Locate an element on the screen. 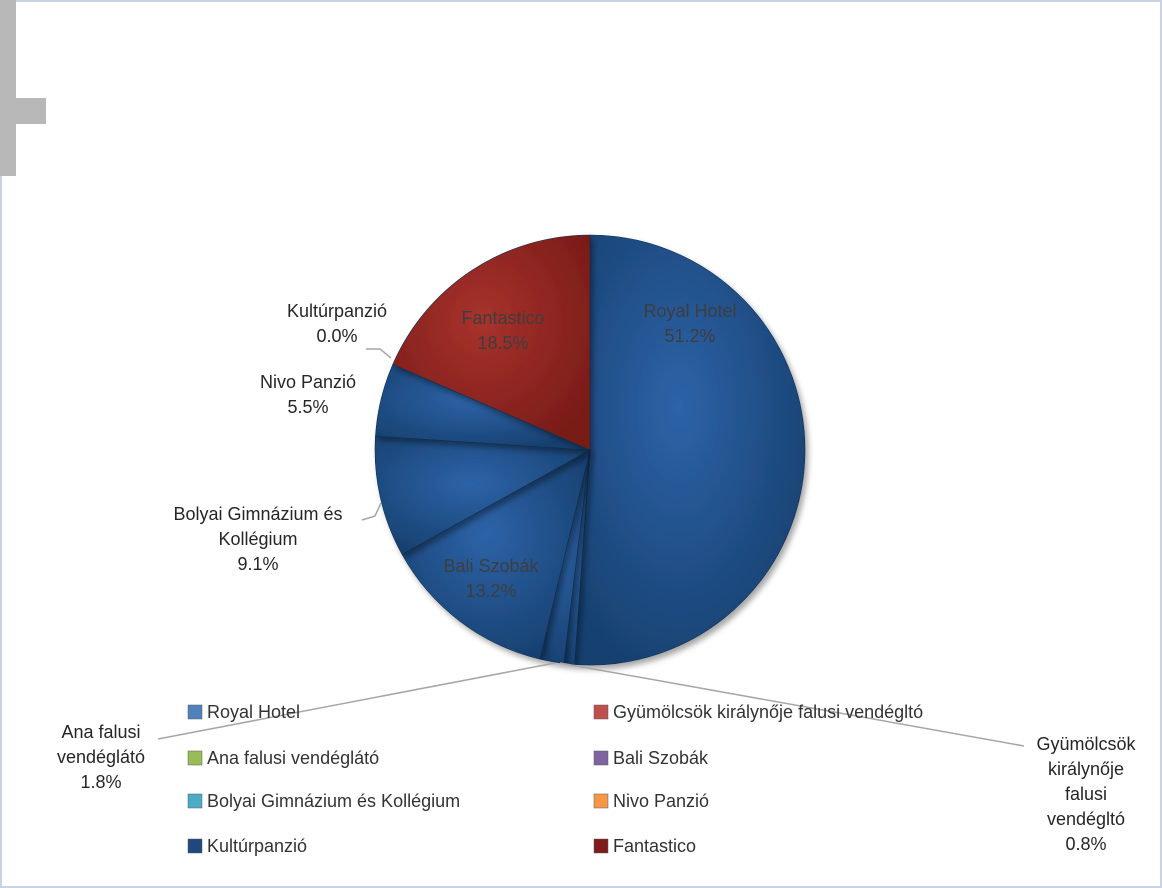 This screenshot has height=888, width=1162. legend-label: Bolyai Gimnázium és Kollégium is located at coordinates (333, 801).